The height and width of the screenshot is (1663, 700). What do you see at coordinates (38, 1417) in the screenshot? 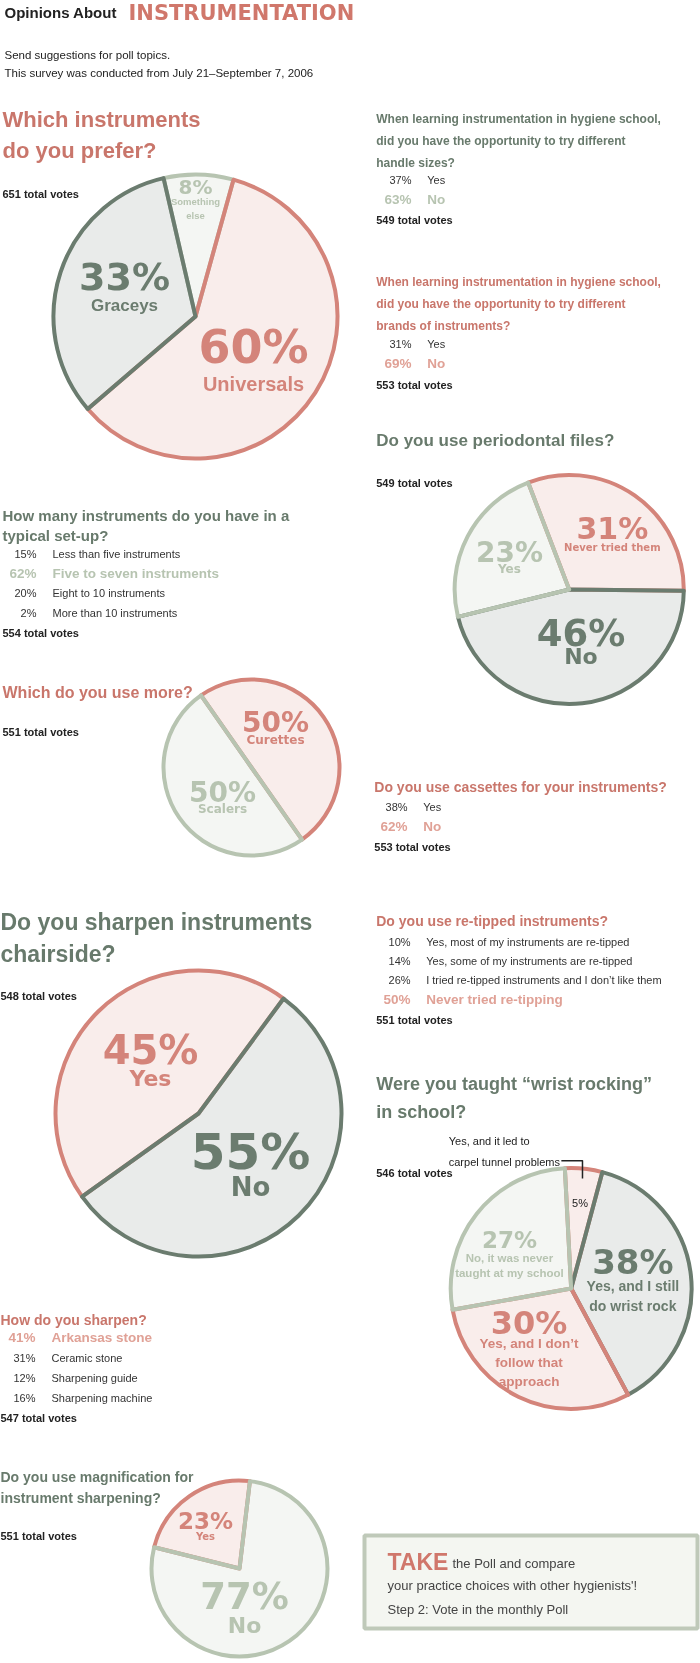
I see `text: 547 total votes` at bounding box center [38, 1417].